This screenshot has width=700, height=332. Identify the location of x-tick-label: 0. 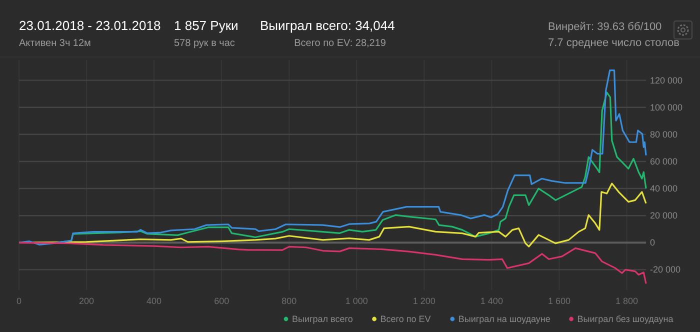
(19, 301).